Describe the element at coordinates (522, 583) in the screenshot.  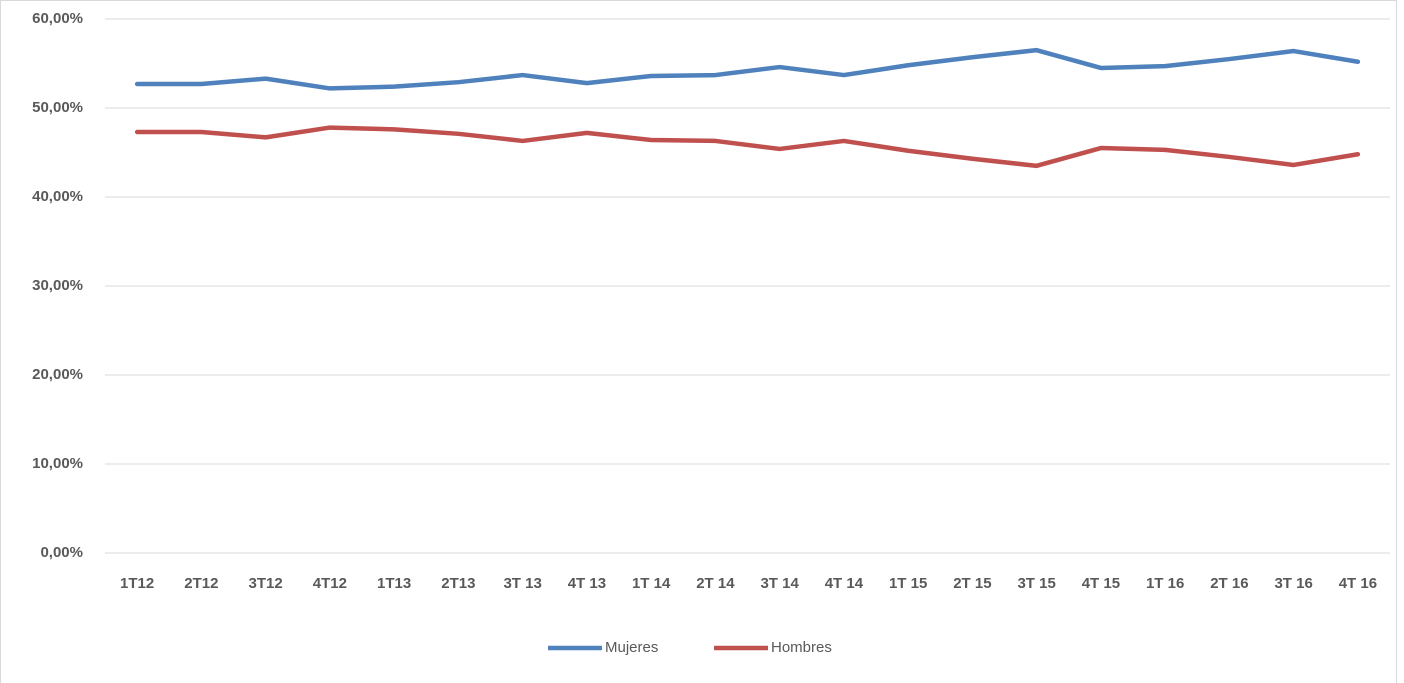
I see `x-tick-label: 3T 13` at that location.